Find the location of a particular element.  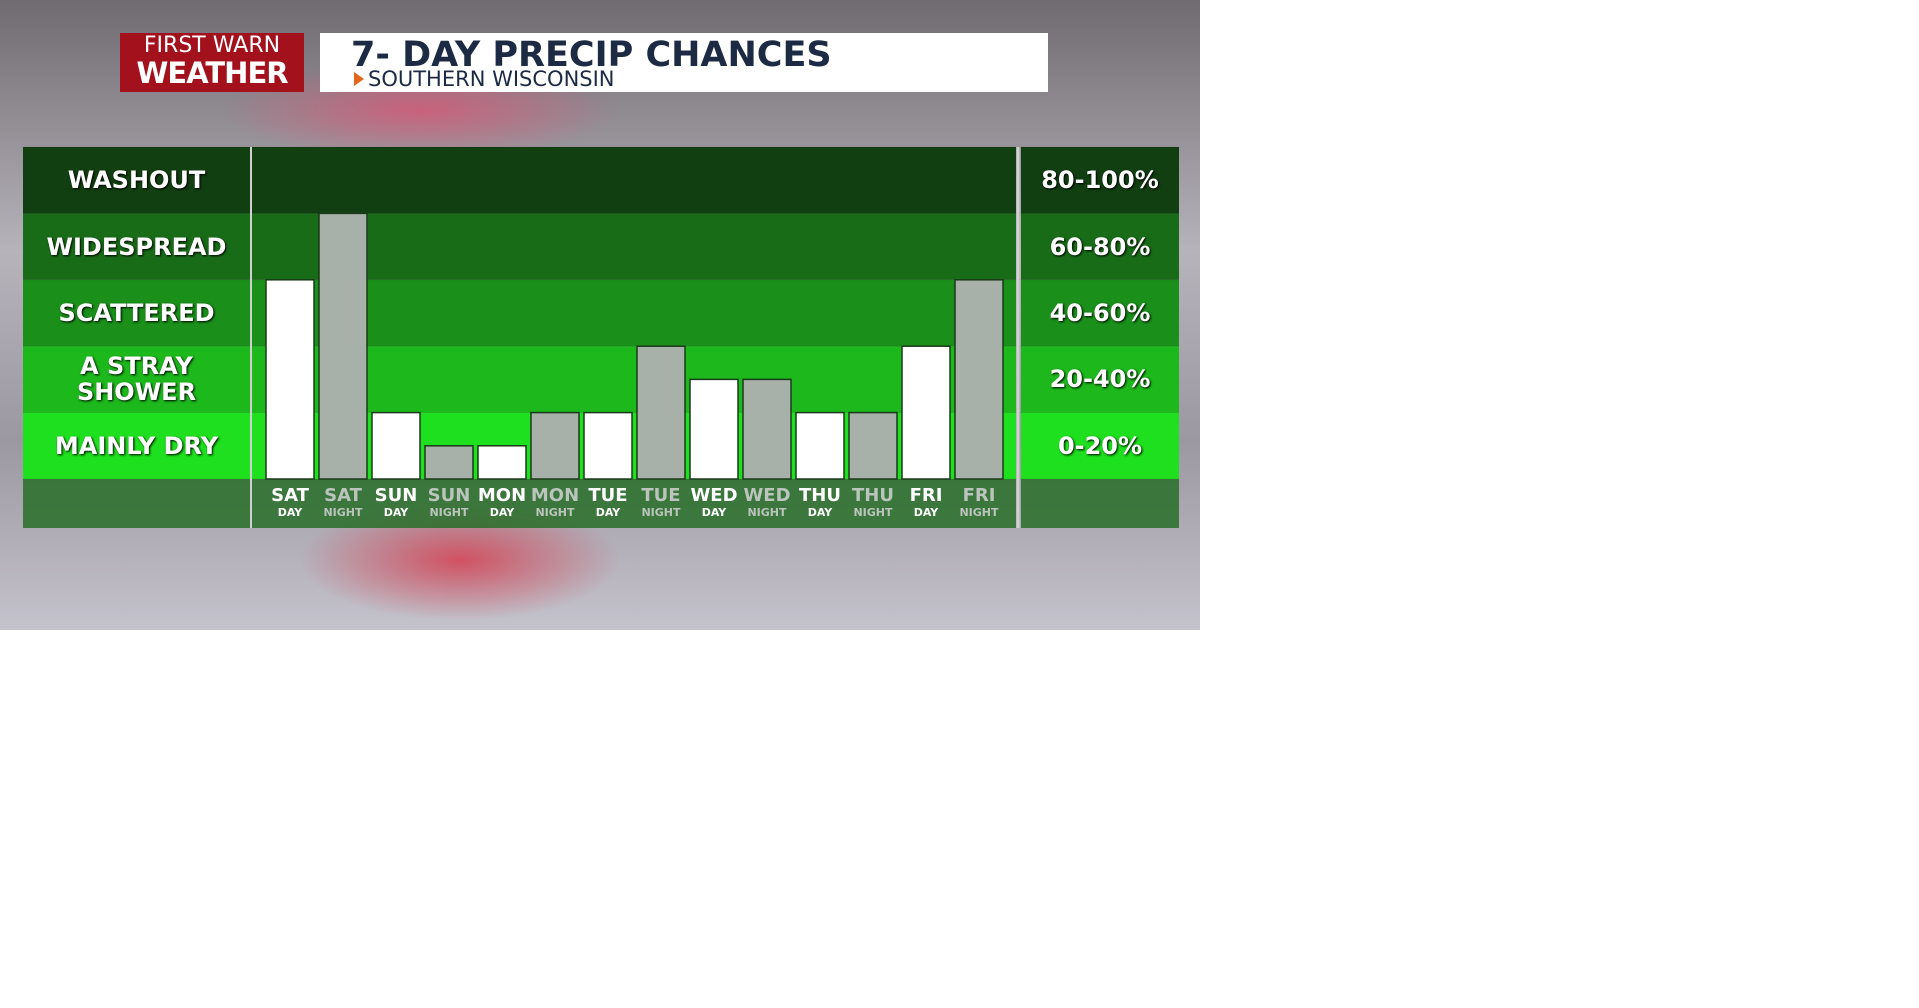

band-range: 0-20% is located at coordinates (1100, 445).